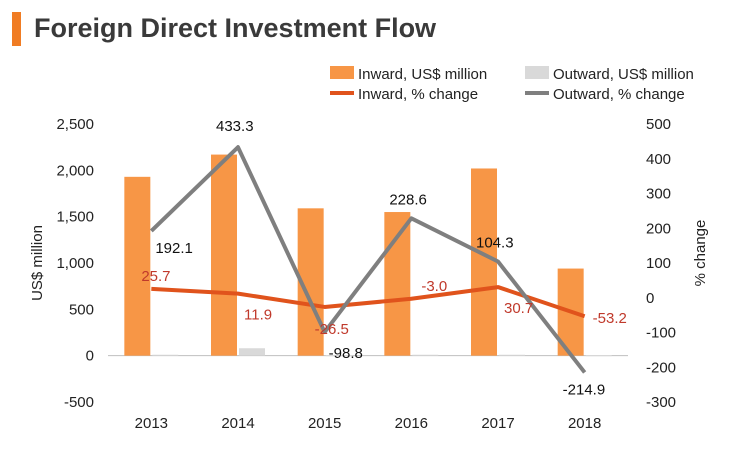 This screenshot has width=750, height=451. What do you see at coordinates (79, 402) in the screenshot?
I see `y-tick-label: -500` at bounding box center [79, 402].